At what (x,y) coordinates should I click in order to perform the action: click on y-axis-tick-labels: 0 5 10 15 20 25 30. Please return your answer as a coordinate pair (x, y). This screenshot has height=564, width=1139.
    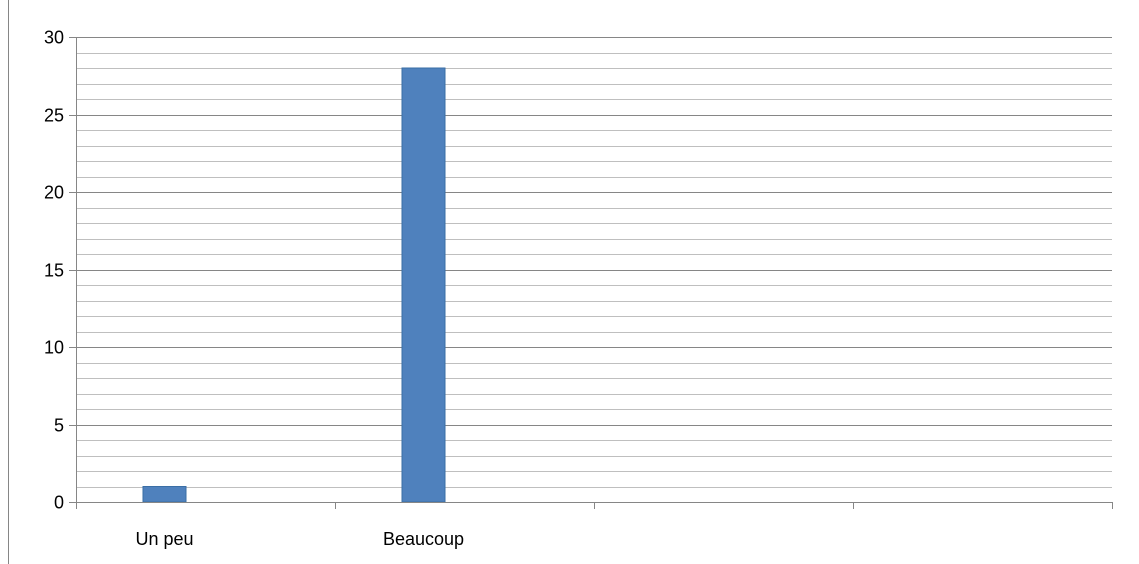
    Looking at the image, I should click on (54, 270).